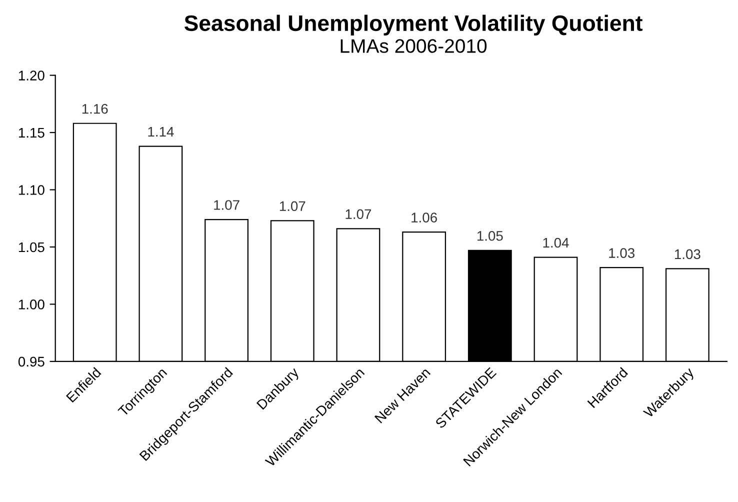 This screenshot has width=738, height=502. Describe the element at coordinates (556, 243) in the screenshot. I see `data-label: 1.04` at that location.